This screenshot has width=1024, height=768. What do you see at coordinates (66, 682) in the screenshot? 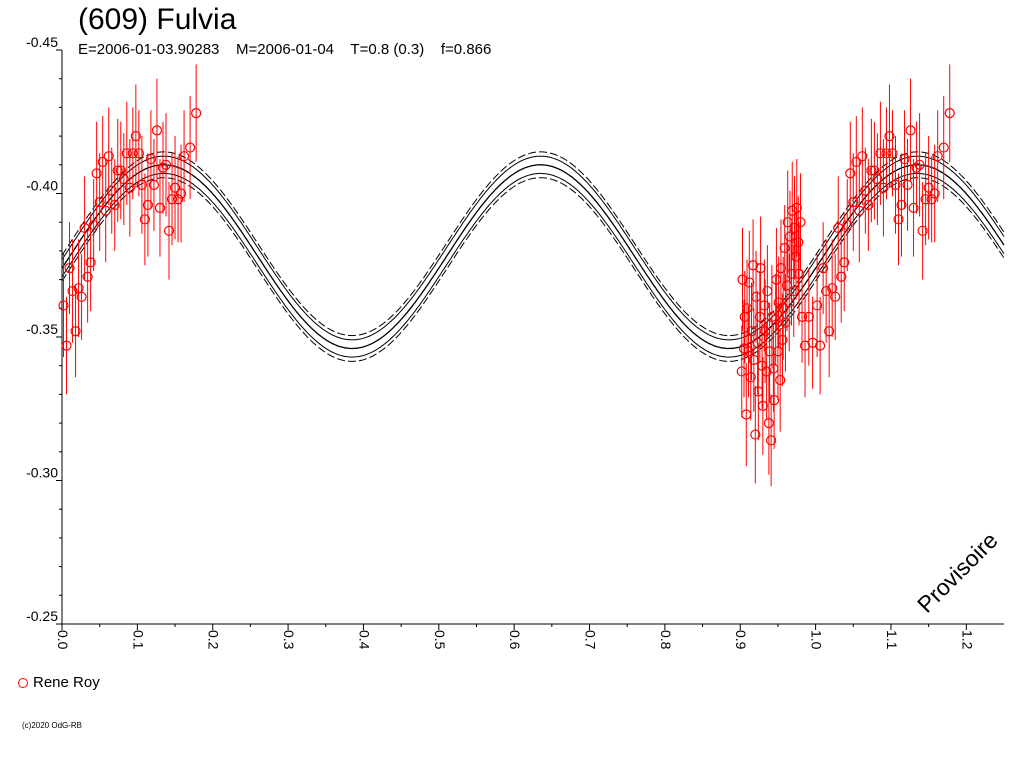
I see `legend-label: Rene Roy` at bounding box center [66, 682].